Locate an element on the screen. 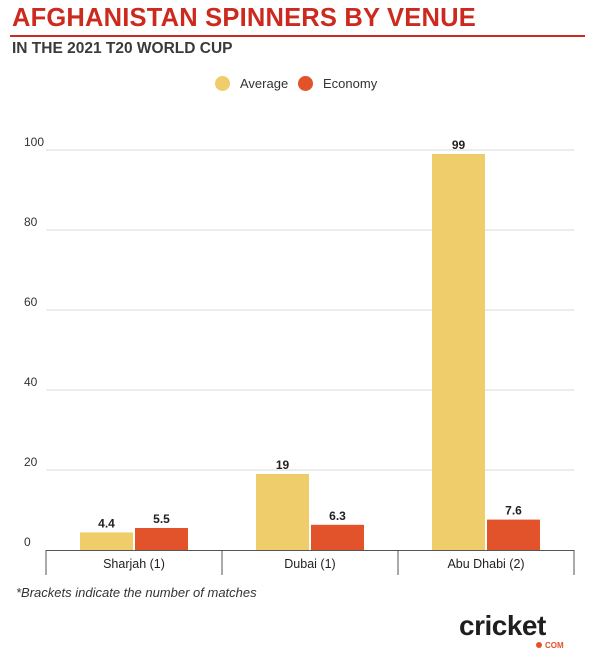 The width and height of the screenshot is (600, 661). chart-legend: Average Economy is located at coordinates (300, 86).